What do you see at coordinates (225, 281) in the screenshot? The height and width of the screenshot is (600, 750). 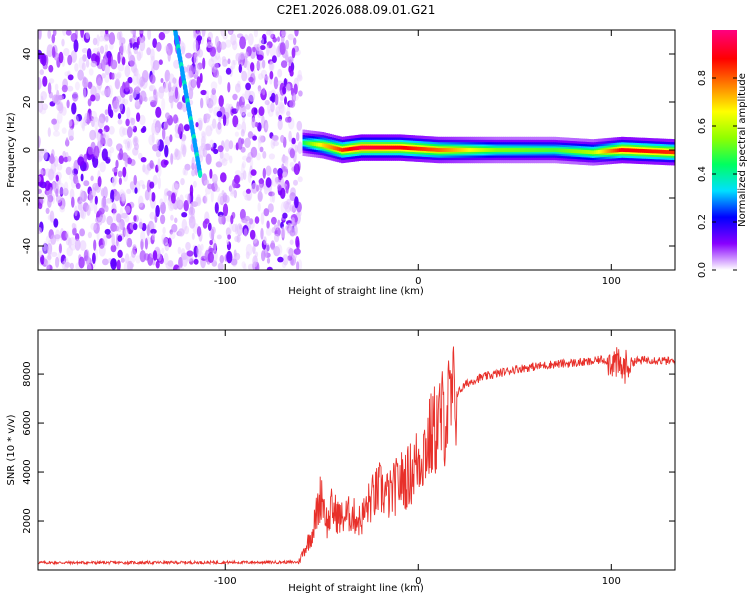 I see `x-tick-label: -100` at bounding box center [225, 281].